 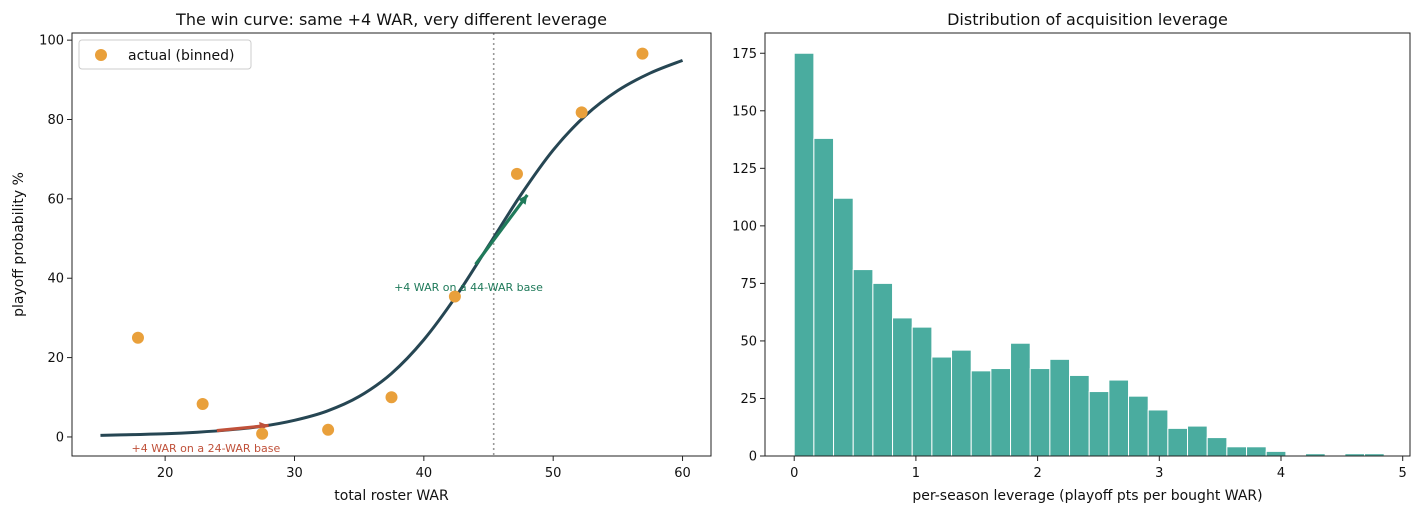 I want to click on y-tick-label: 75, so click(x=748, y=284).